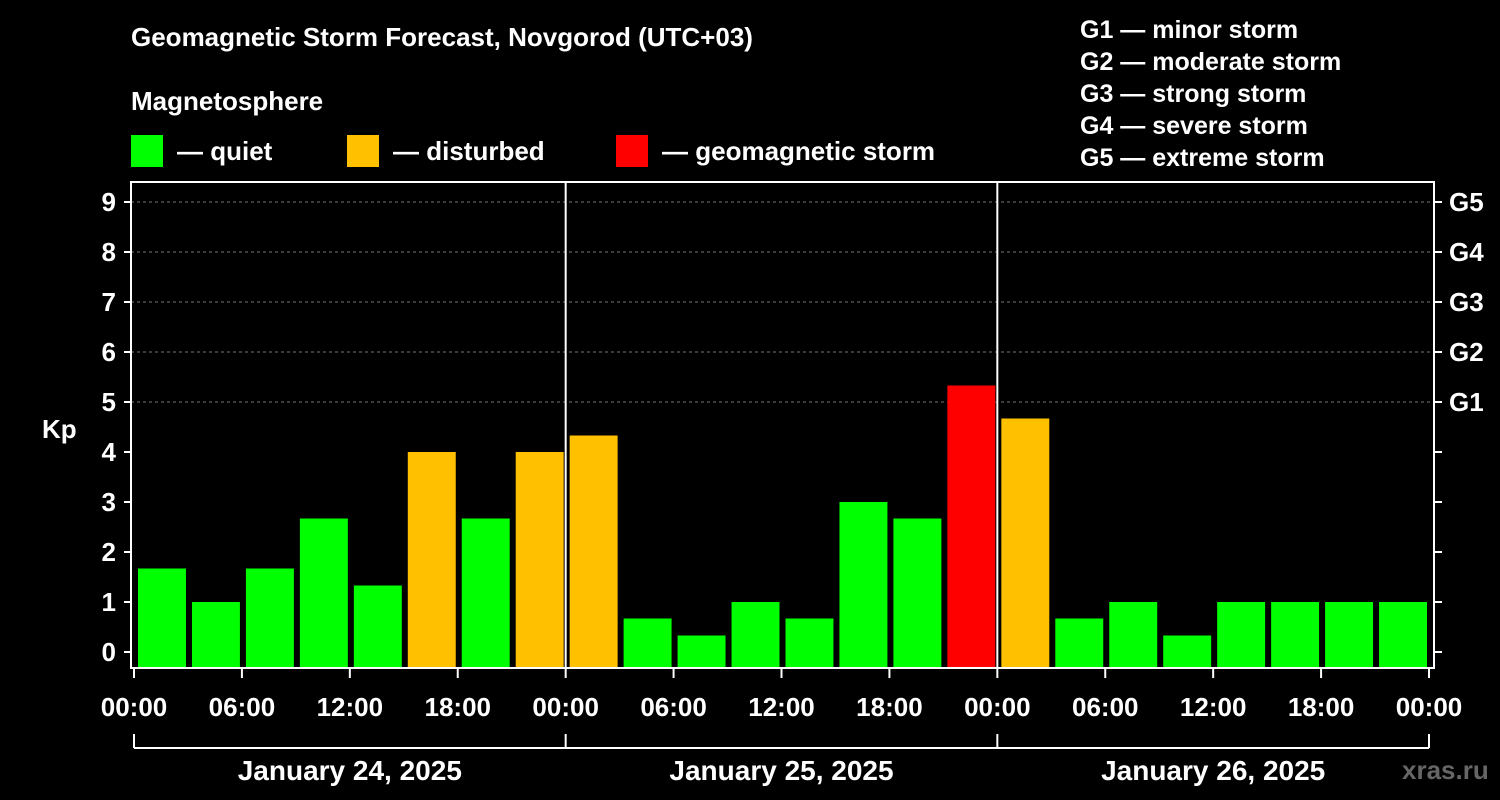 This screenshot has width=1500, height=800. Describe the element at coordinates (1466, 352) in the screenshot. I see `g-level-label: G2` at that location.